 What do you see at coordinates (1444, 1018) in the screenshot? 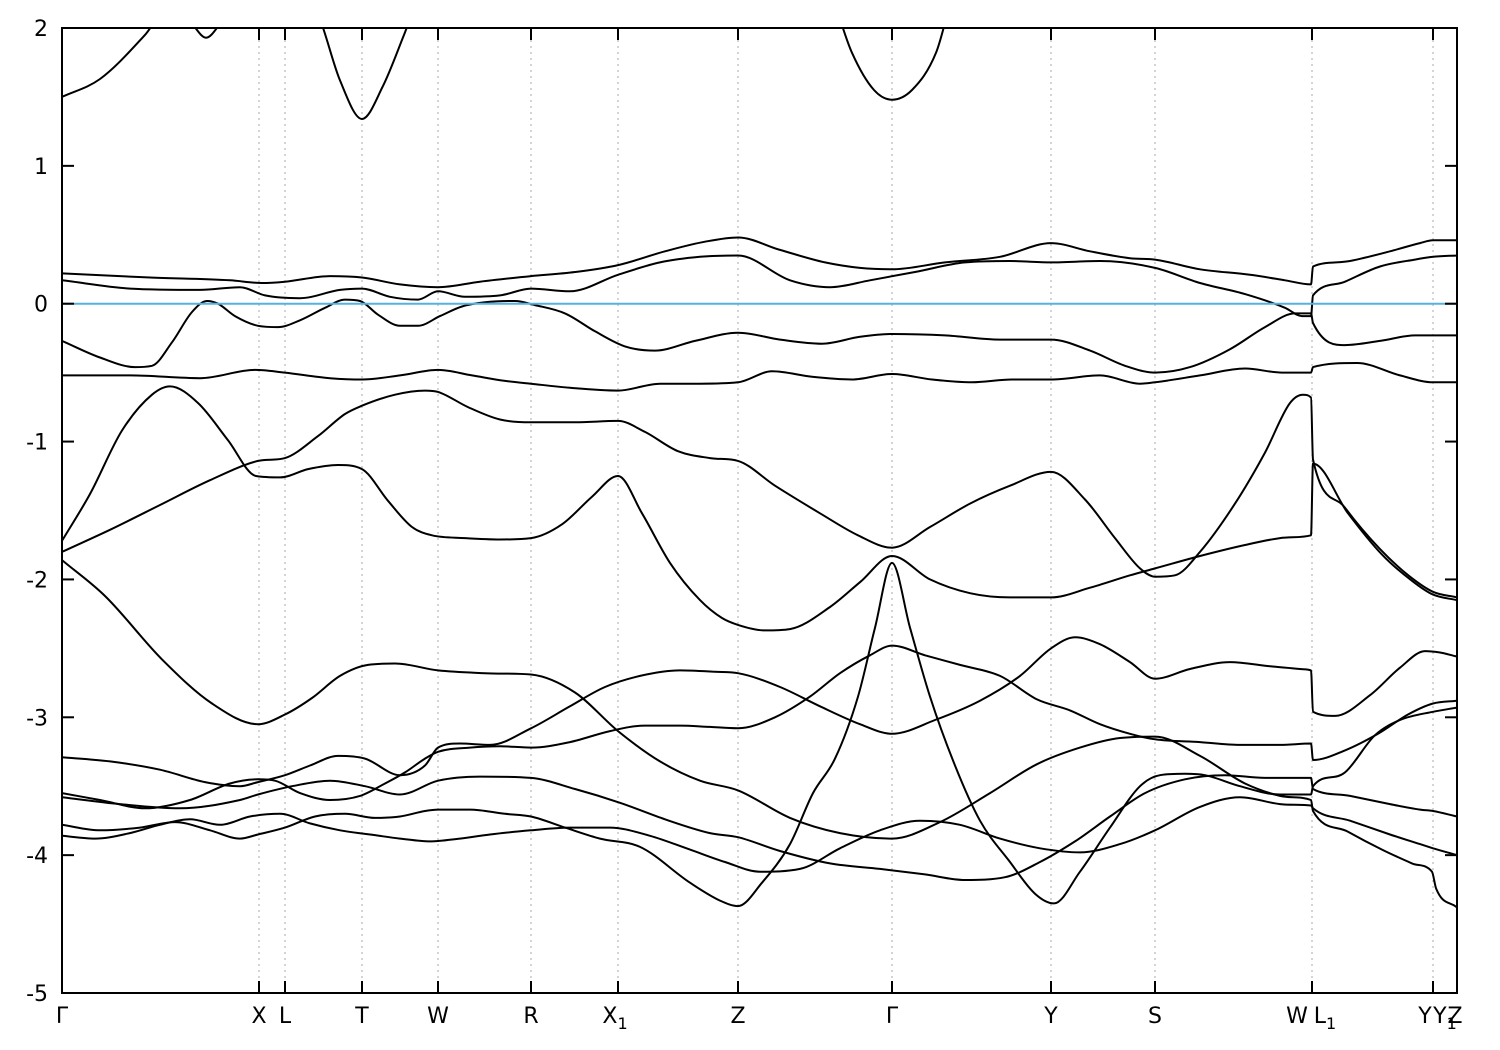
I see `x-tick-label: Y1` at bounding box center [1444, 1018].